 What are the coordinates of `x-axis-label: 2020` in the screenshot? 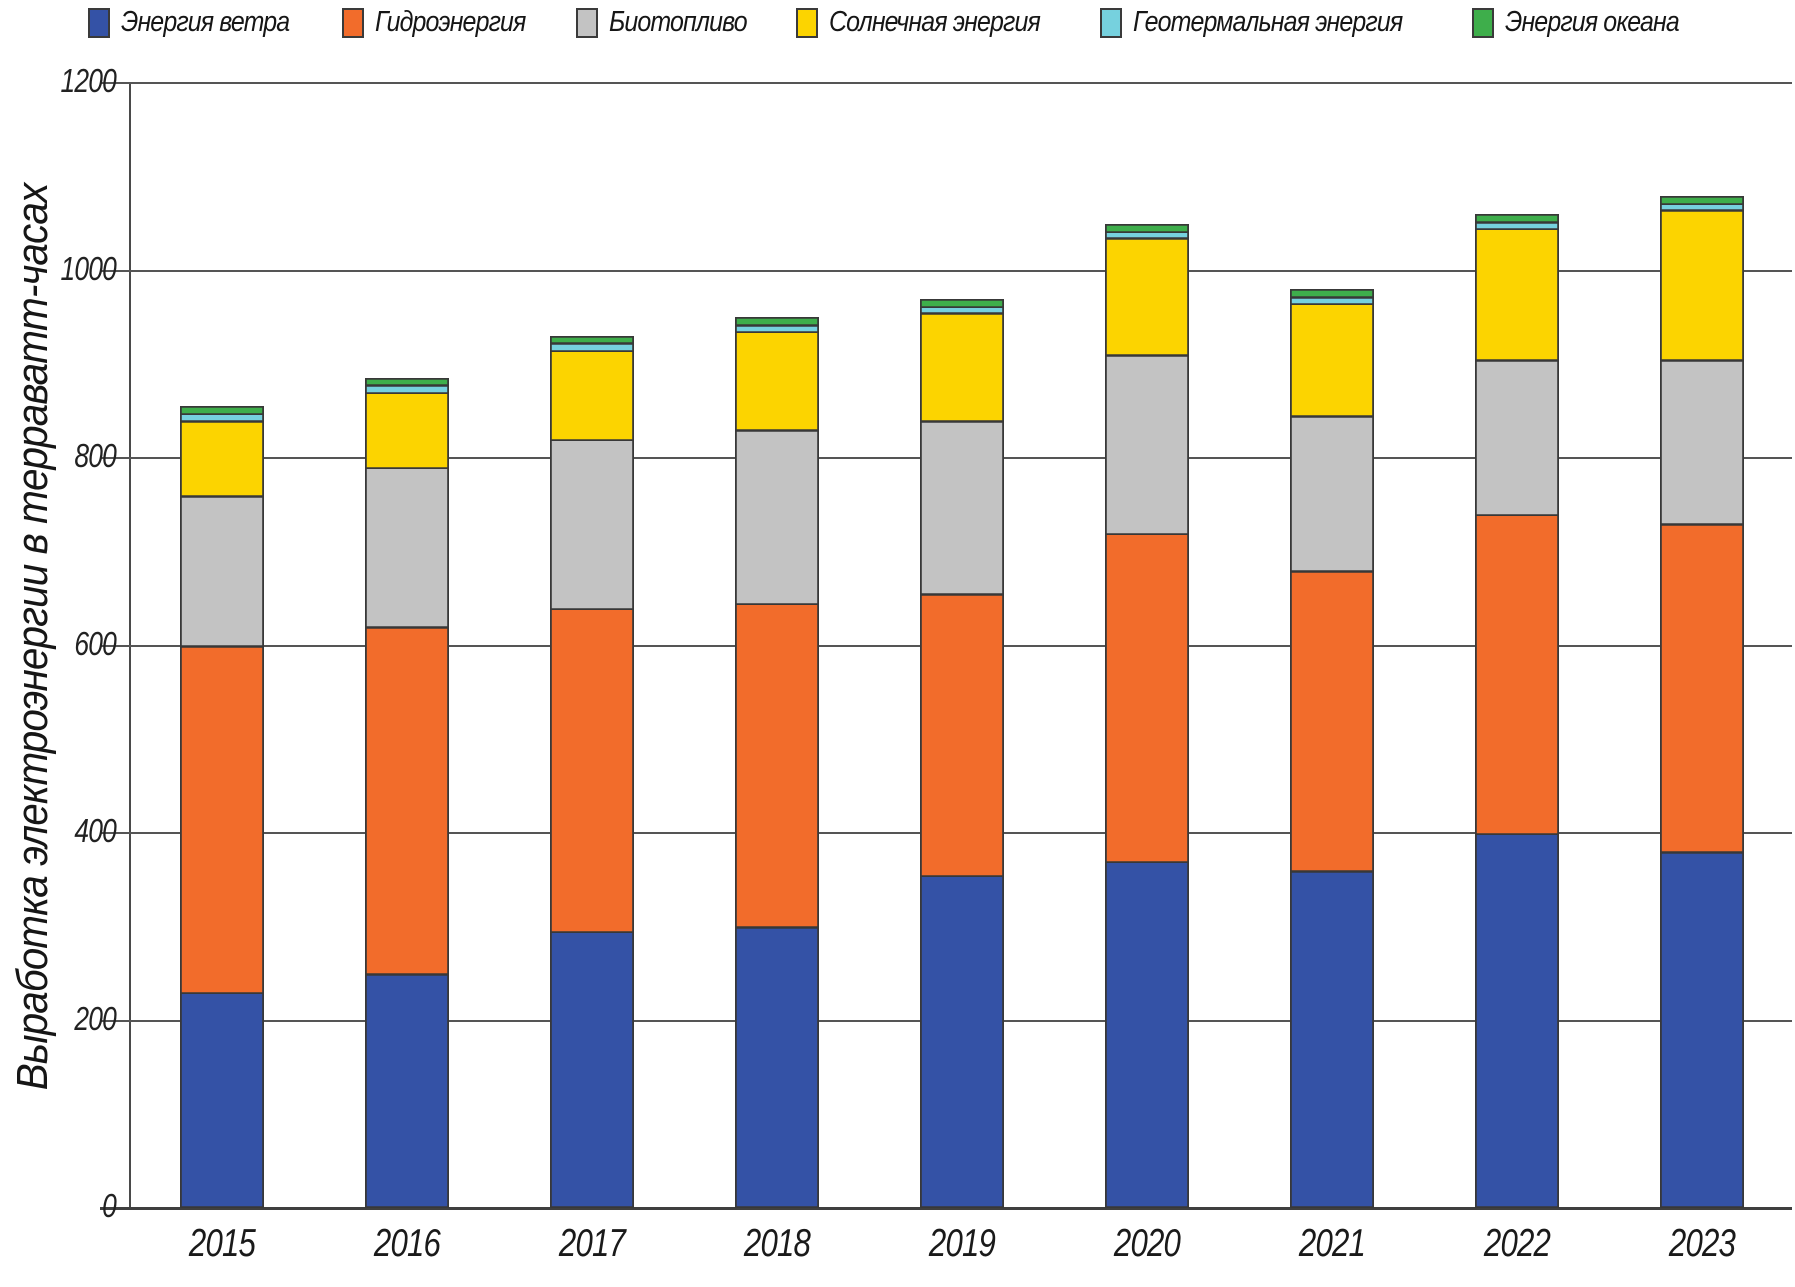 It's located at (1147, 1243).